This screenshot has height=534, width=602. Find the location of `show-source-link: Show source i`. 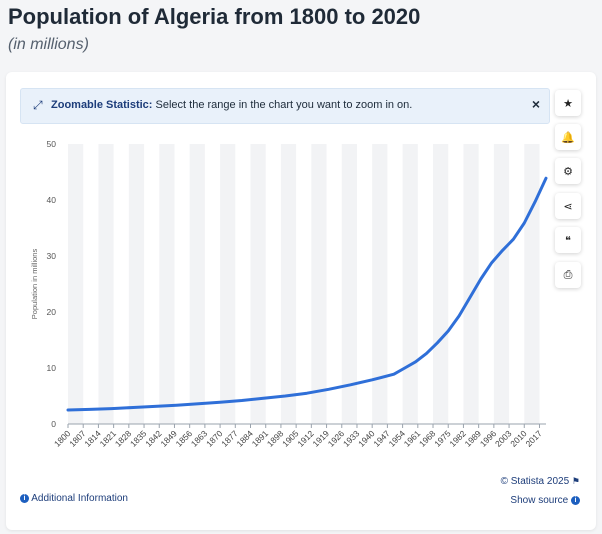

show-source-link: Show source i is located at coordinates (545, 500).